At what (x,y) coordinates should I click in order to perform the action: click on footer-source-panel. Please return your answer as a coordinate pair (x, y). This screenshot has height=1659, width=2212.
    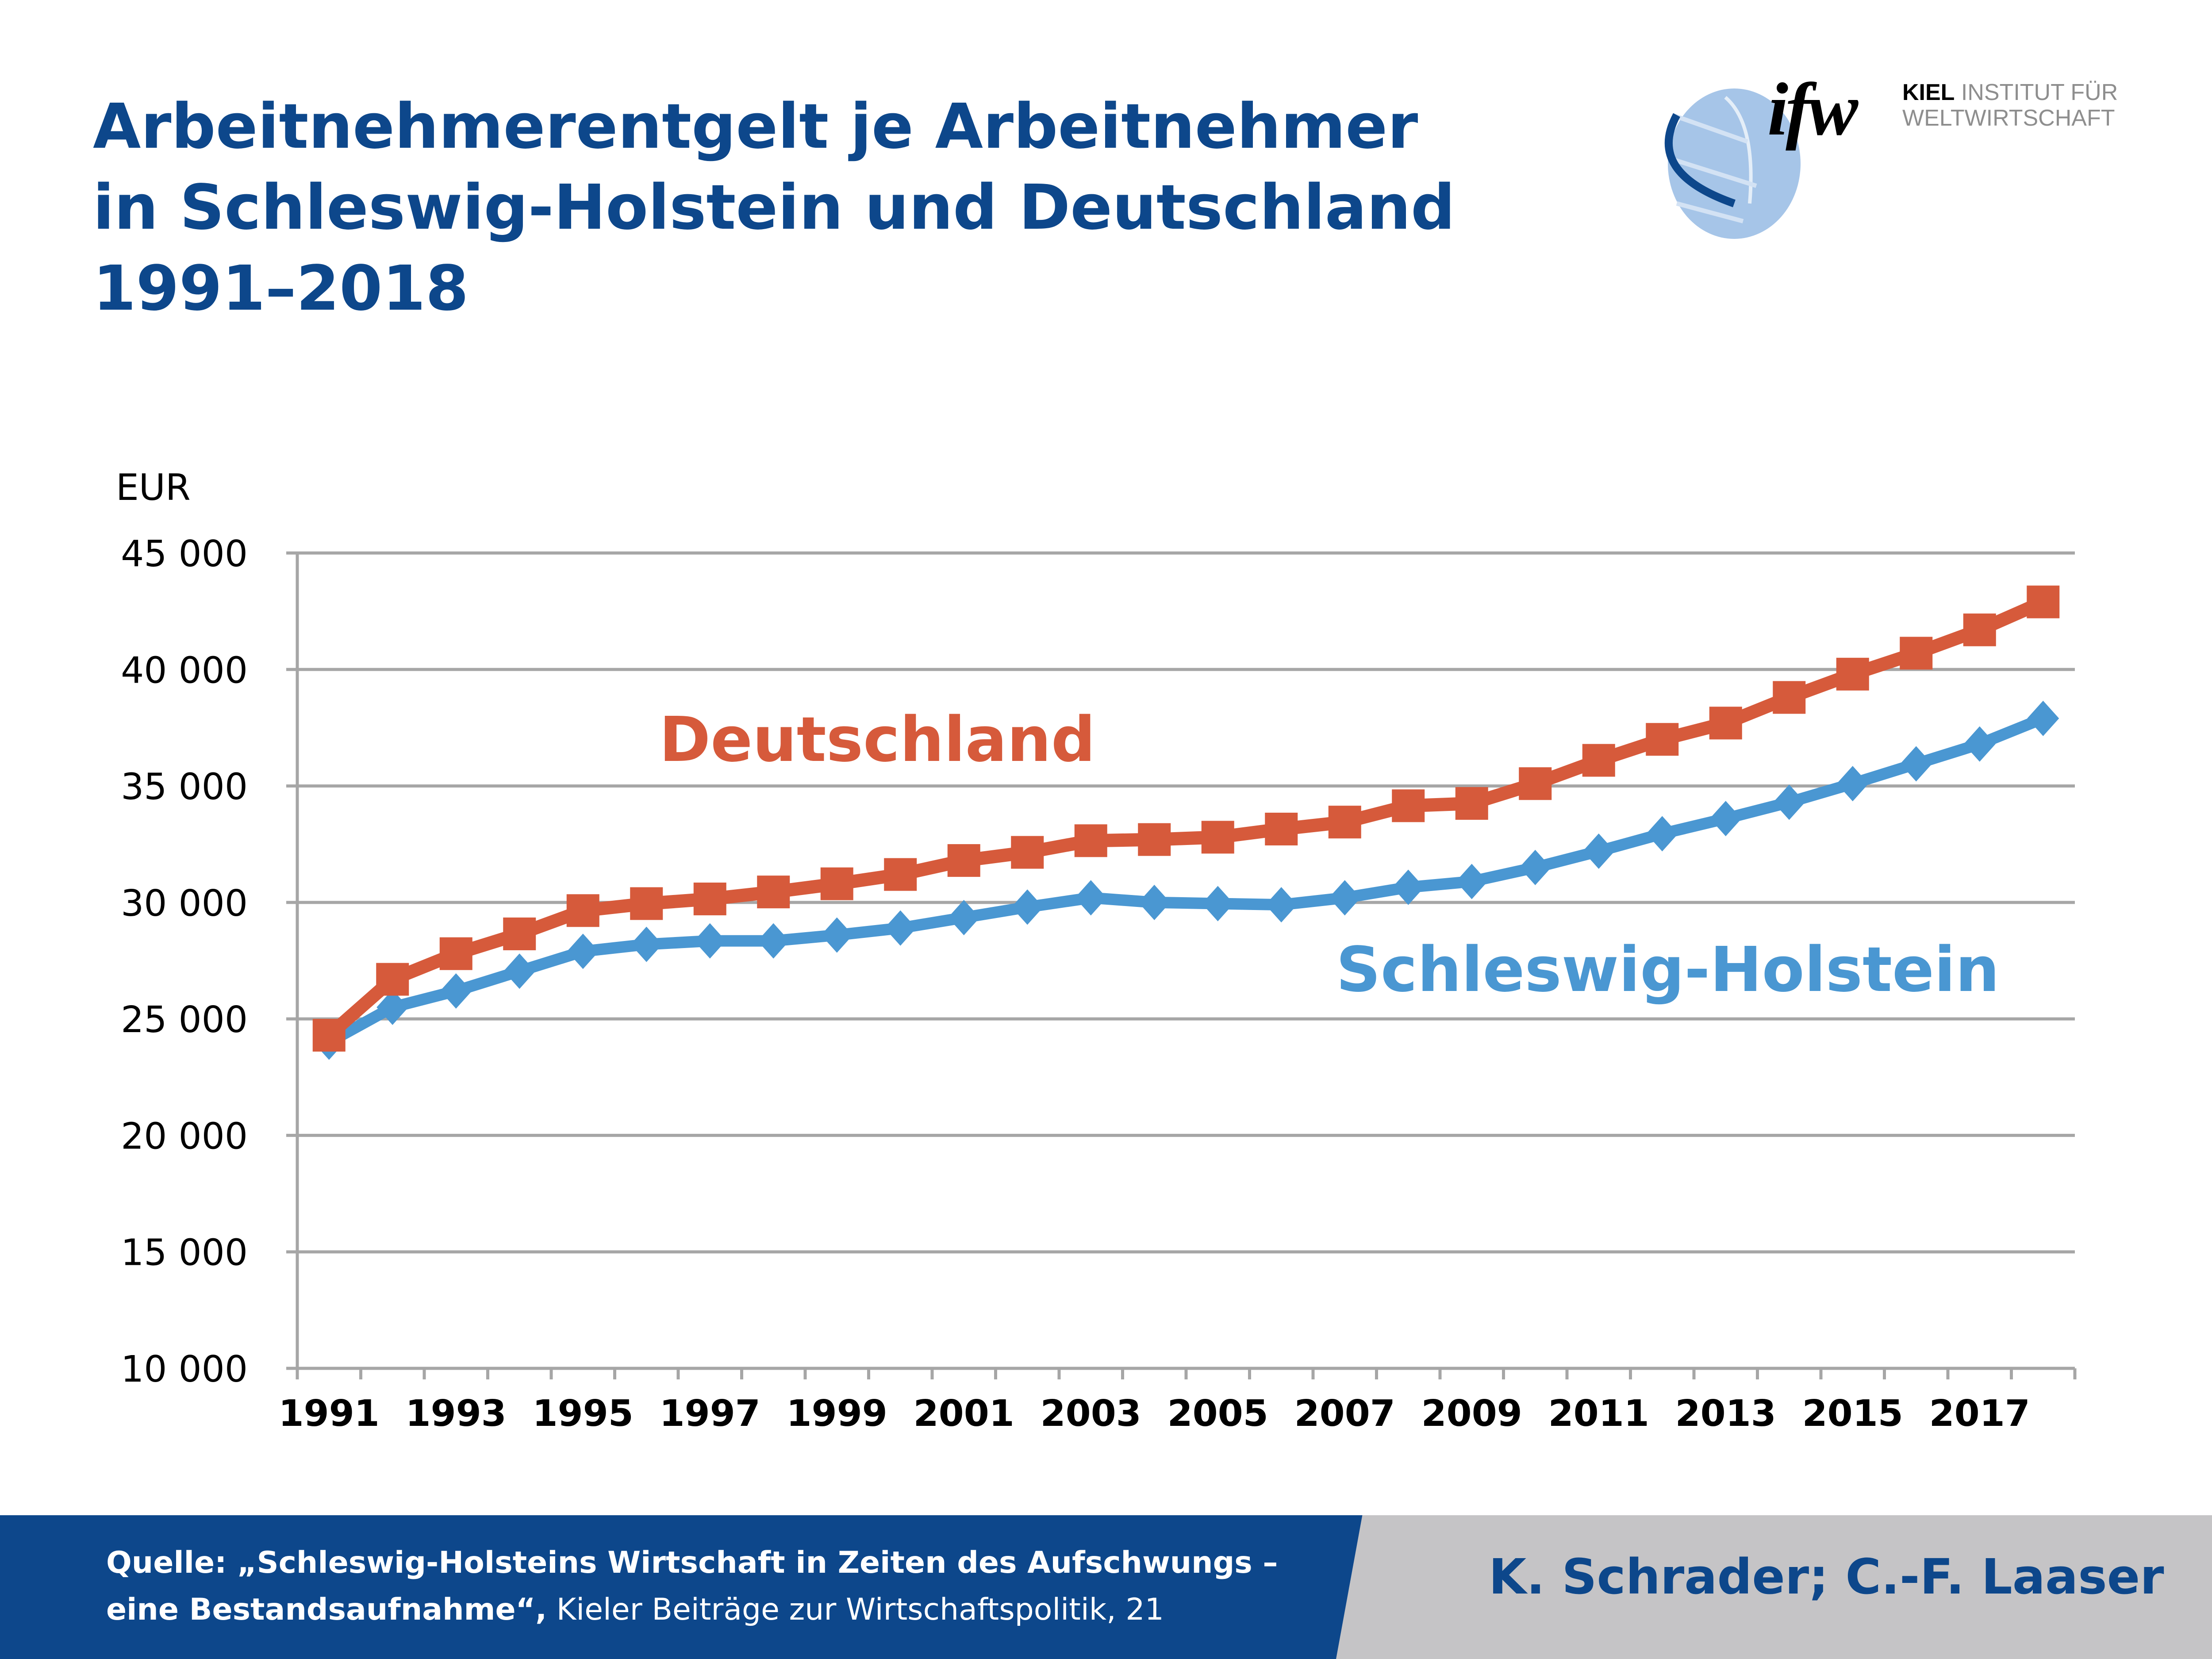
    Looking at the image, I should click on (681, 1587).